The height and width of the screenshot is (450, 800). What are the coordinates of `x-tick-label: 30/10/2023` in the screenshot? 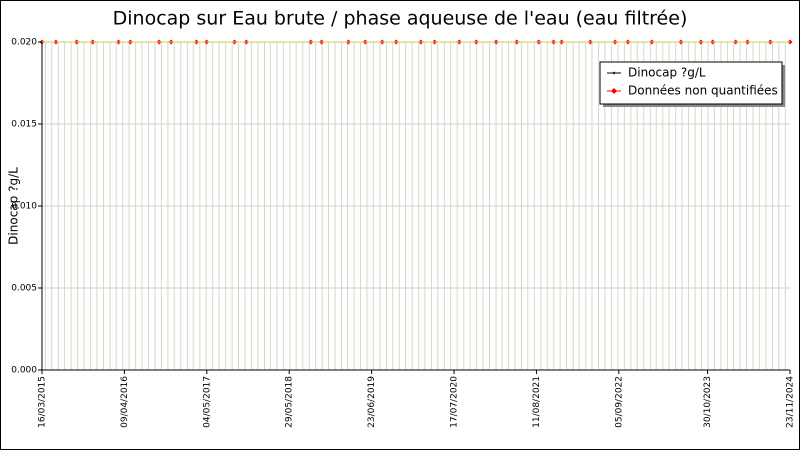 It's located at (708, 402).